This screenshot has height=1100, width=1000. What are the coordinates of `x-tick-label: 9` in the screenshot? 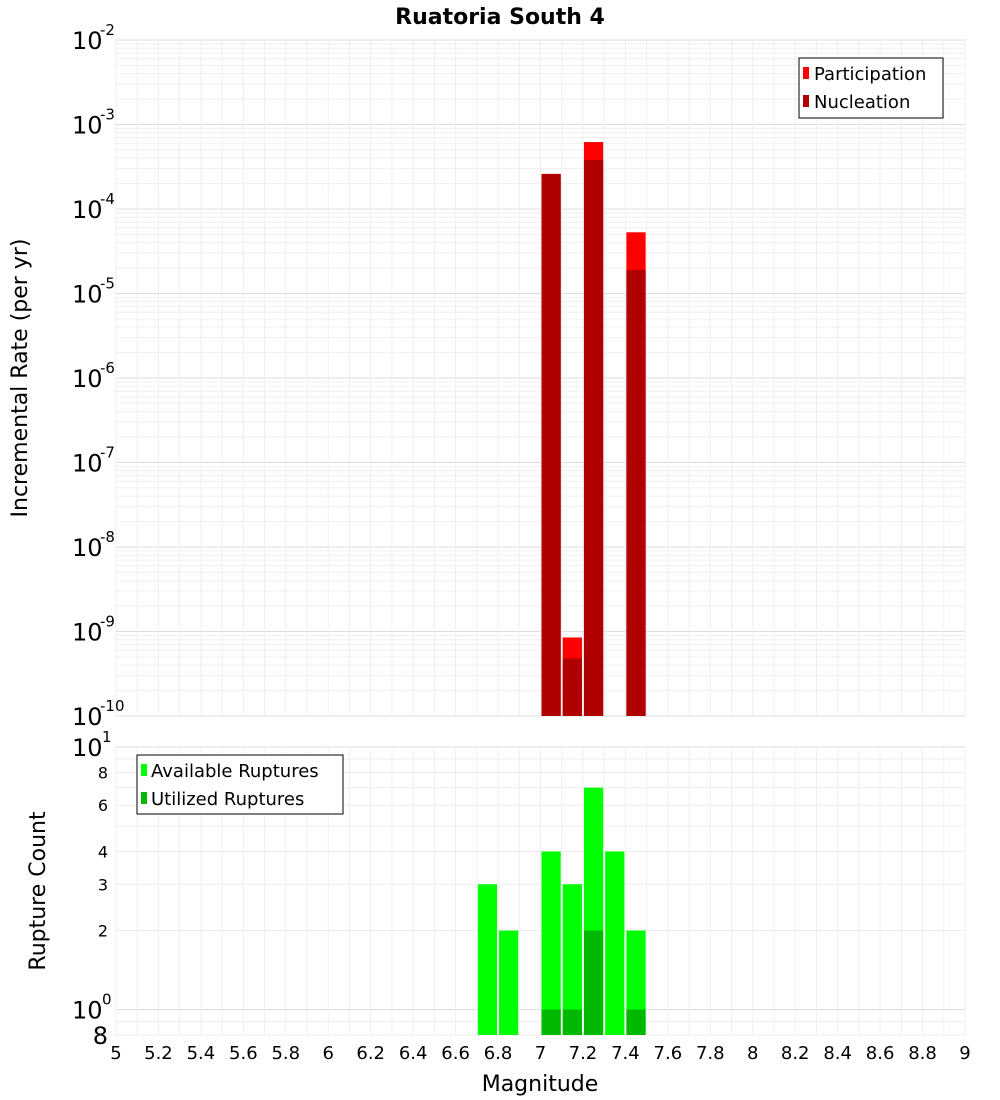 It's located at (964, 1053).